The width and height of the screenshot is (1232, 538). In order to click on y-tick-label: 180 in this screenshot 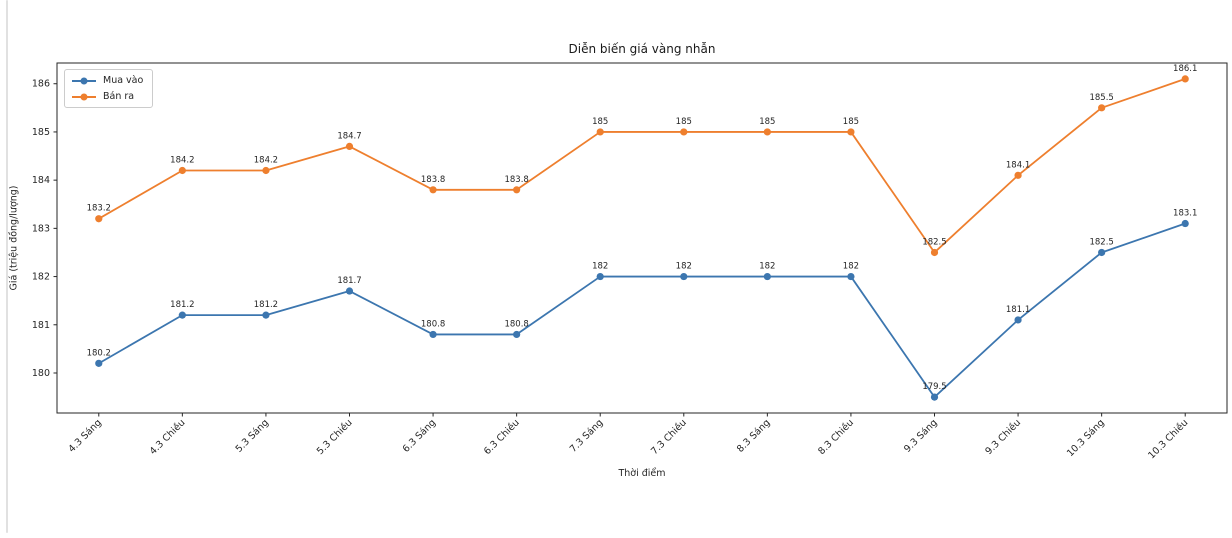, I will do `click(41, 373)`.